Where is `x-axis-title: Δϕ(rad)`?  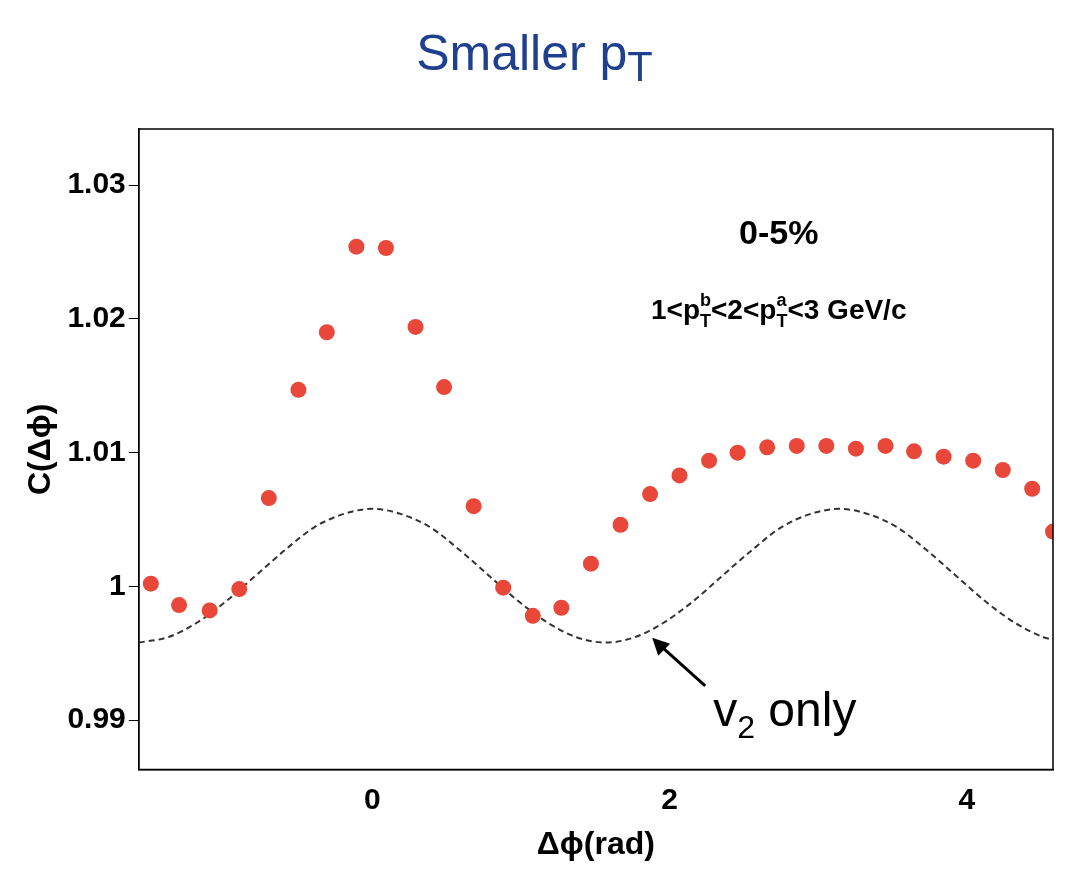
x-axis-title: Δϕ(rad) is located at coordinates (595, 842).